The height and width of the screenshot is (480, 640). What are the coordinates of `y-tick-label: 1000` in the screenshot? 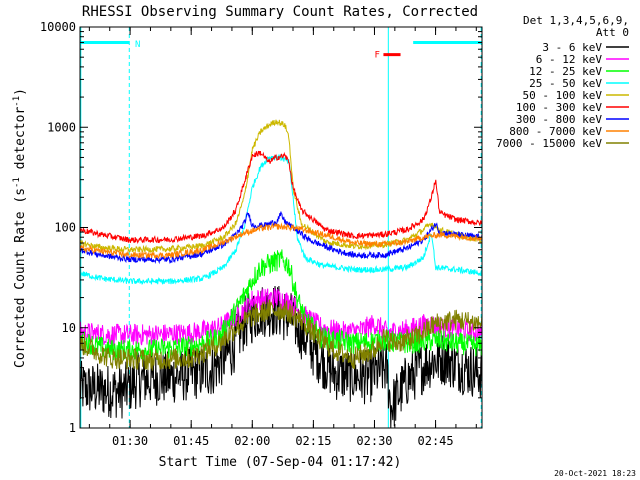 It's located at (61, 127).